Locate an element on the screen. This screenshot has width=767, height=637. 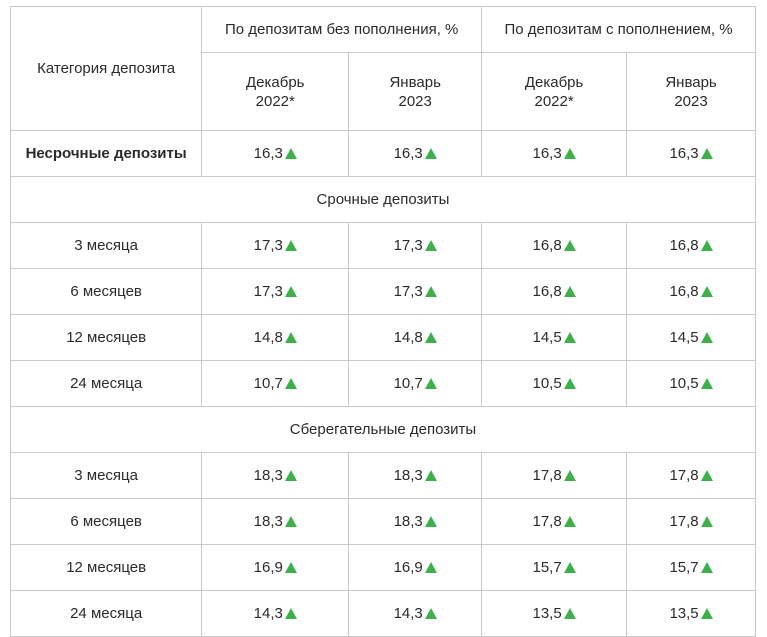
period-year: 2022* is located at coordinates (554, 101).